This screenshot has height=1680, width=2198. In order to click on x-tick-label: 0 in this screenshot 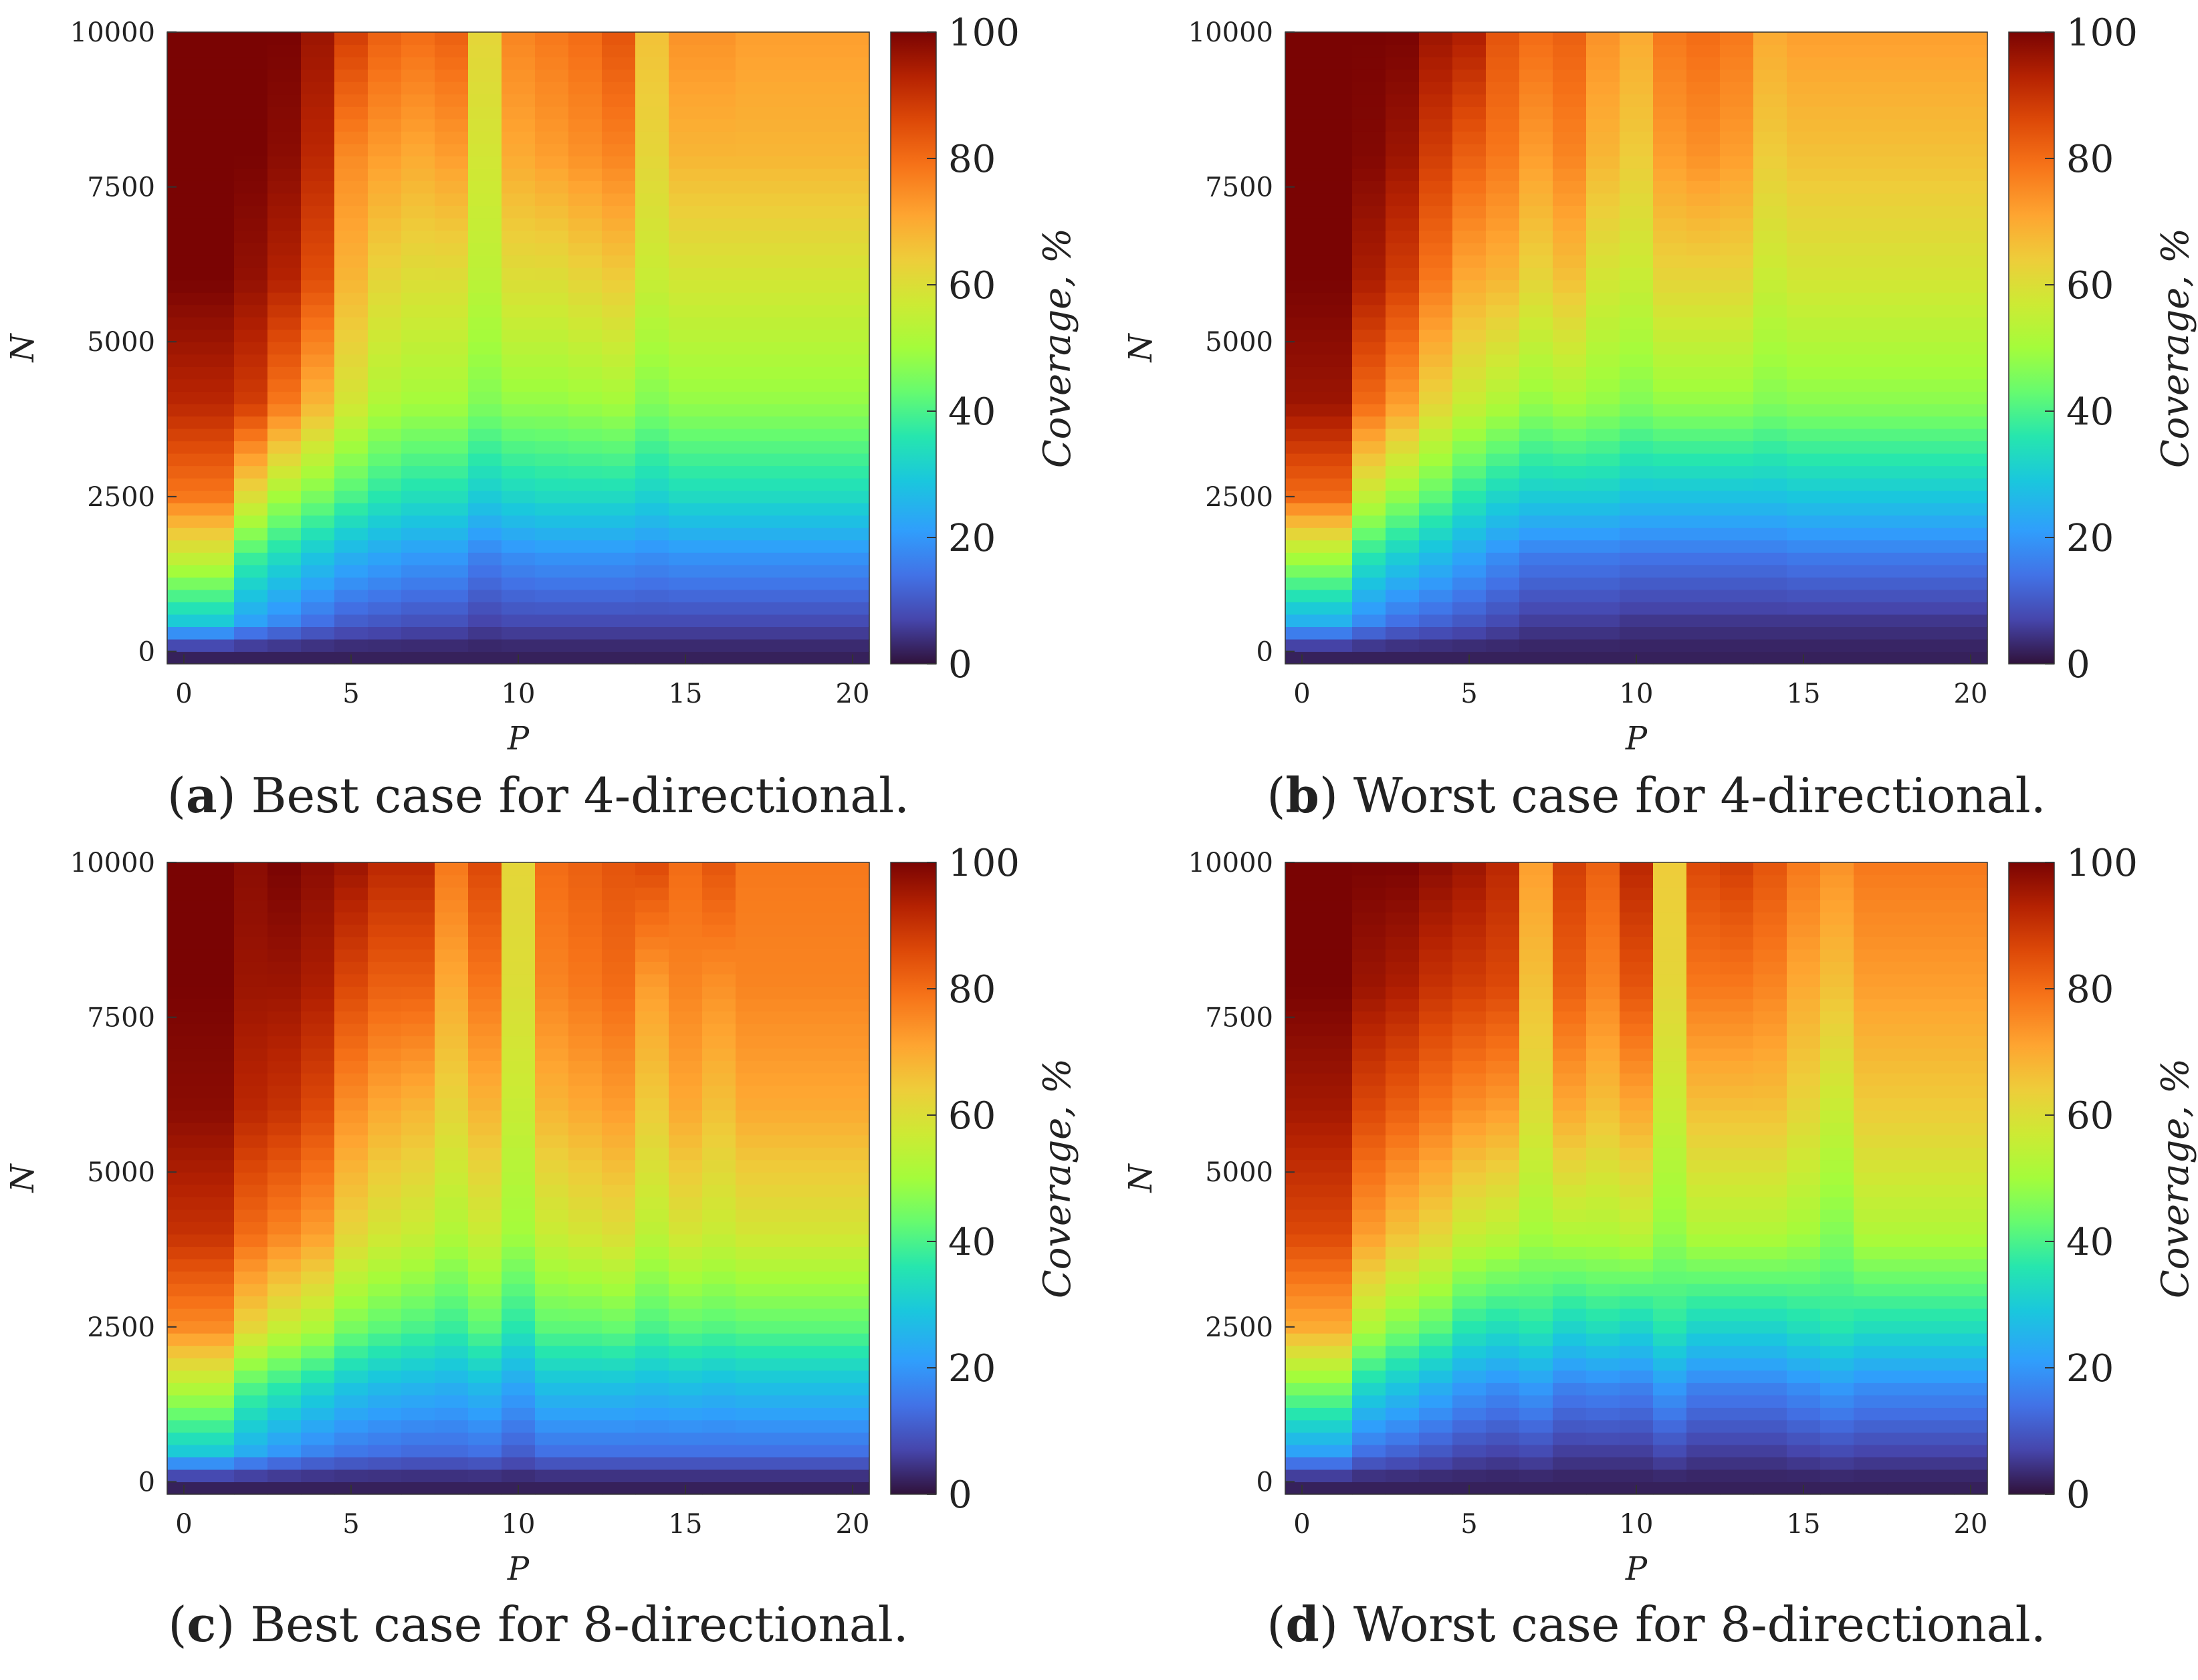, I will do `click(183, 1524)`.